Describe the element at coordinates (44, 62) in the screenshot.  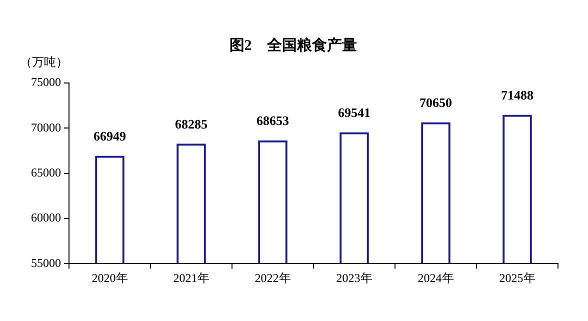
I see `y-axis-title: （万吨）` at that location.